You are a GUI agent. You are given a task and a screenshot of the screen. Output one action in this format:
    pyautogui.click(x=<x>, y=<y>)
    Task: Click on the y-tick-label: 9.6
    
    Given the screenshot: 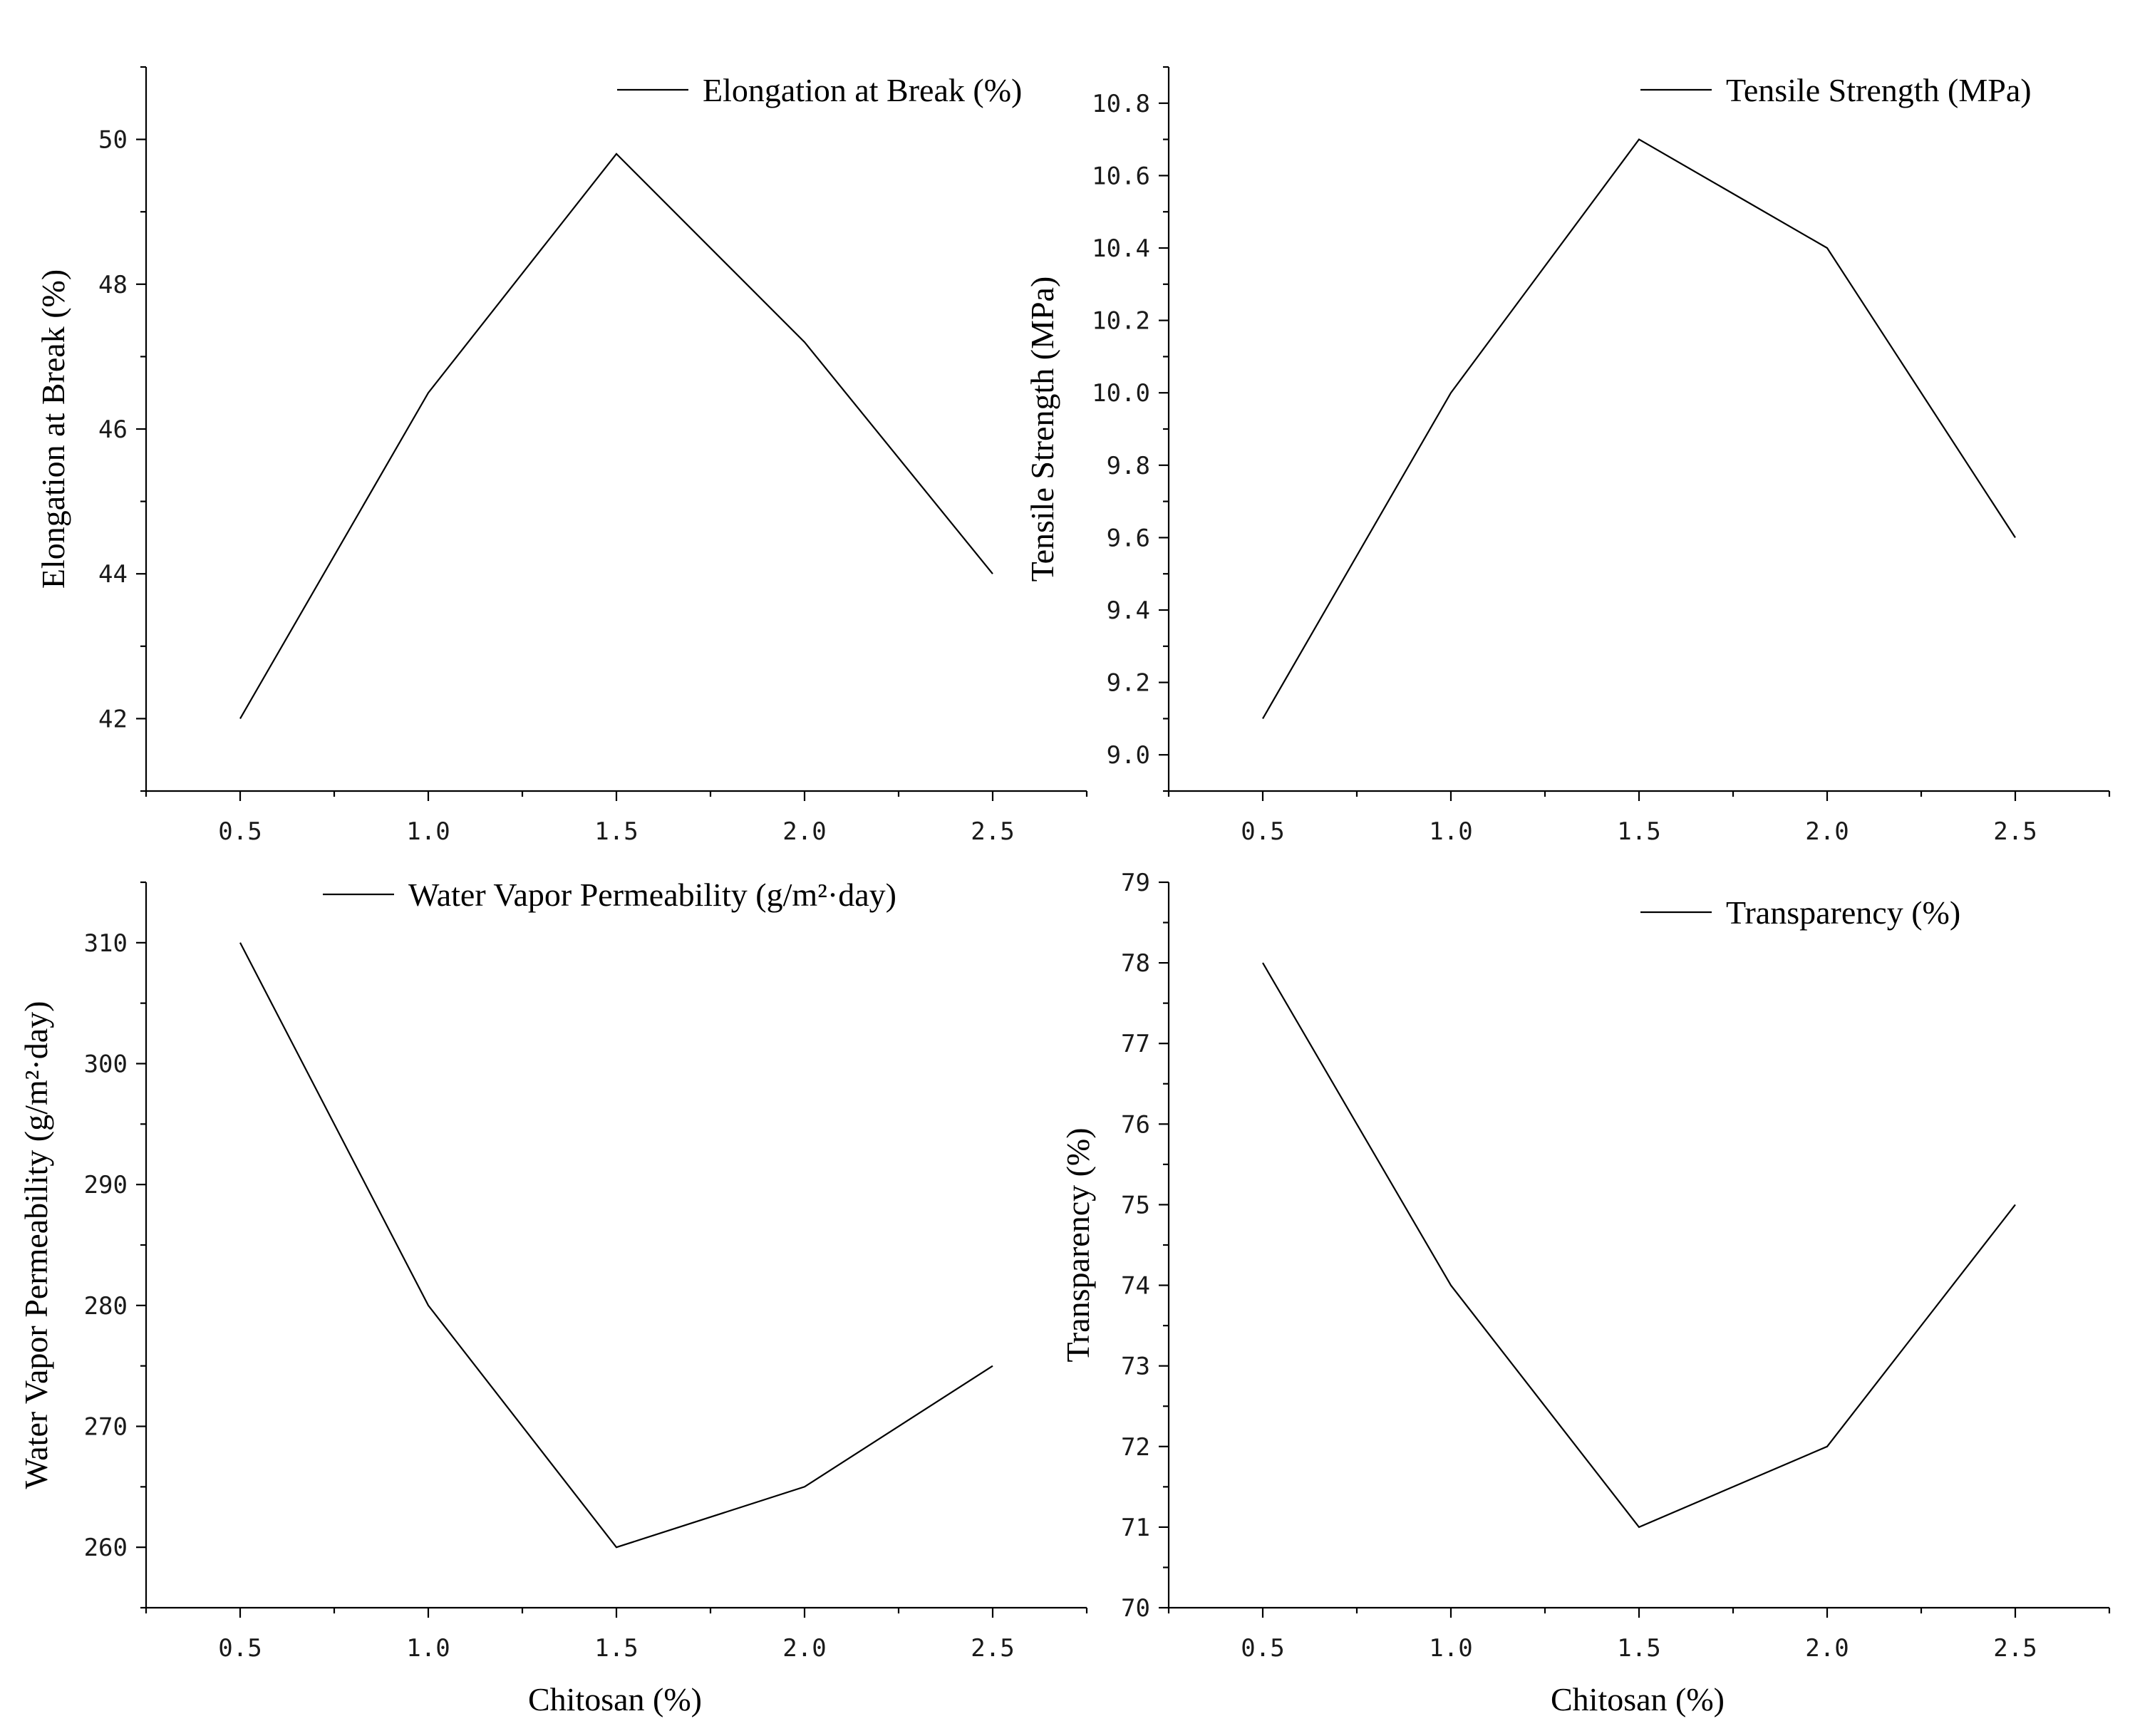 What is the action you would take?
    pyautogui.click(x=1128, y=538)
    